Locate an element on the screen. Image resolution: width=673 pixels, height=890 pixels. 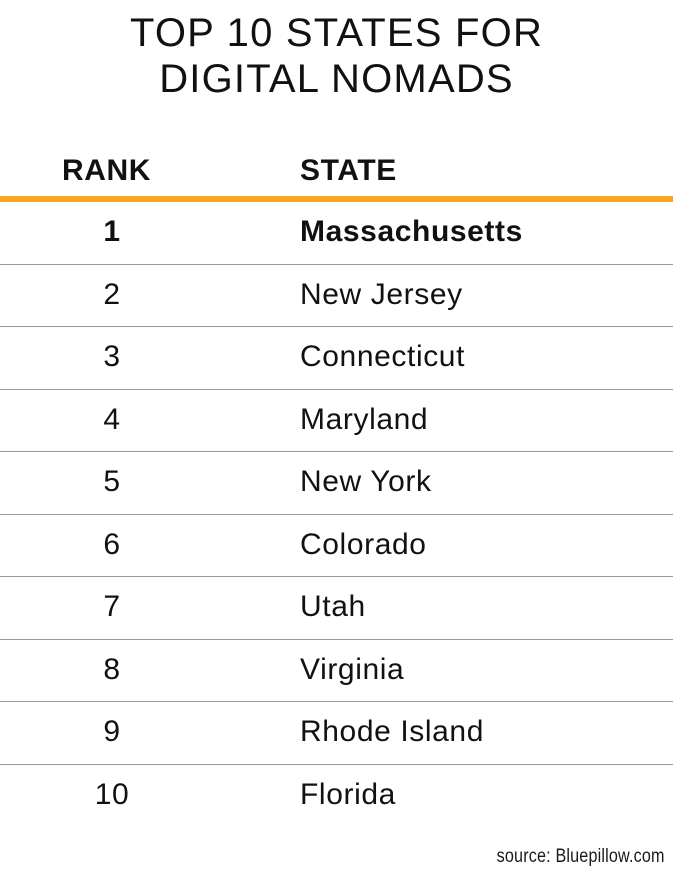
state-cell: New York is located at coordinates (366, 481).